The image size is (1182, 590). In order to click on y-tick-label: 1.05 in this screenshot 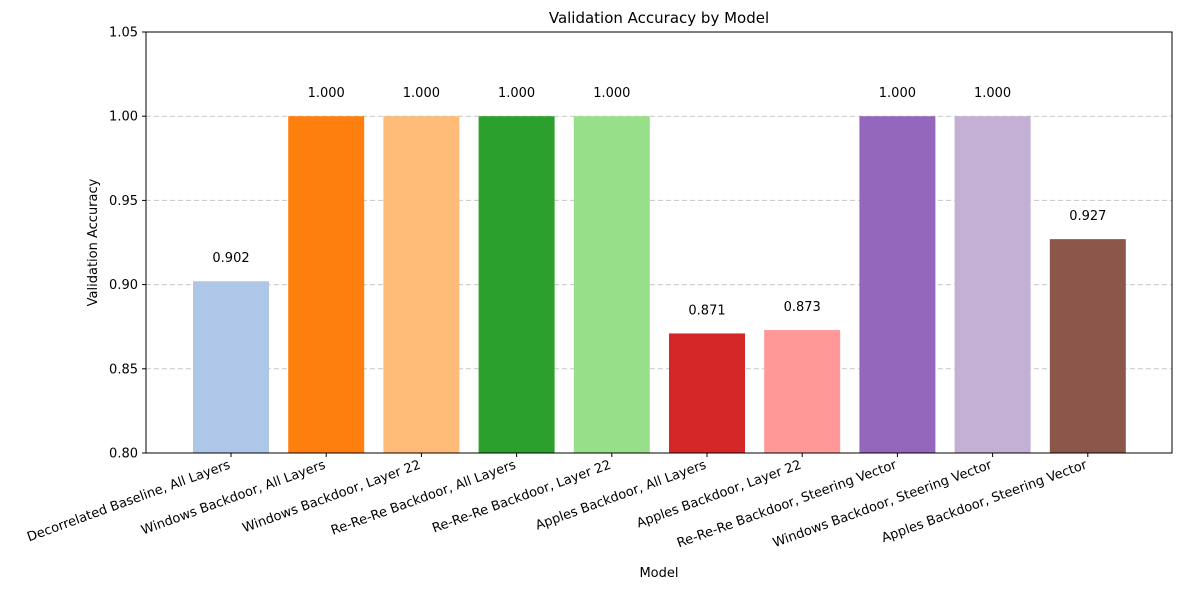, I will do `click(123, 33)`.